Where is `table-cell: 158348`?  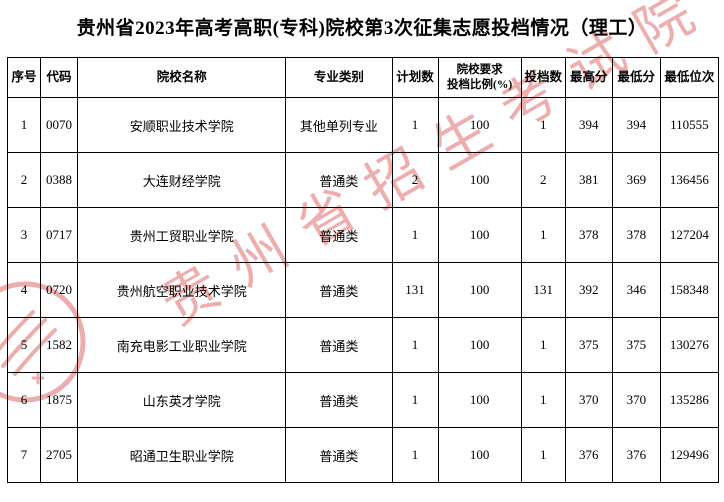
table-cell: 158348 is located at coordinates (689, 290).